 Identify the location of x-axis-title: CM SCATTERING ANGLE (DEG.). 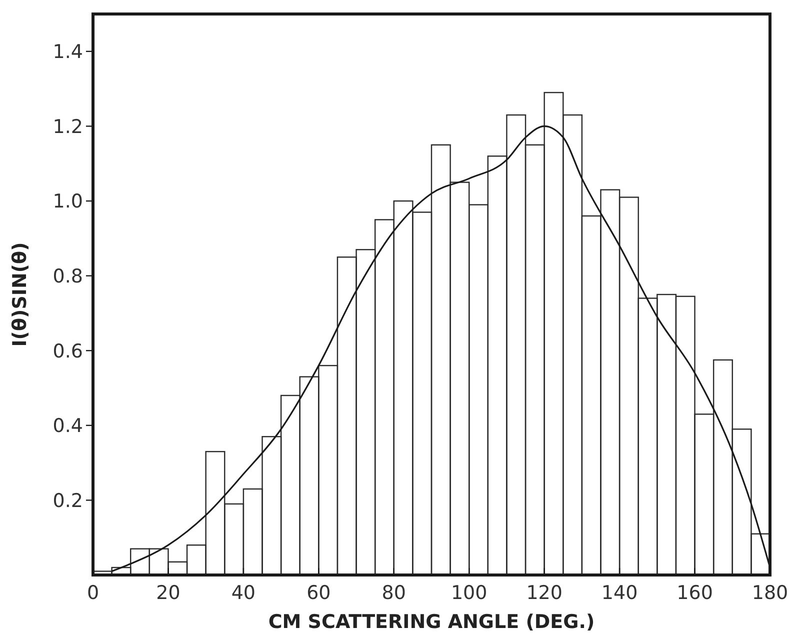
(431, 622).